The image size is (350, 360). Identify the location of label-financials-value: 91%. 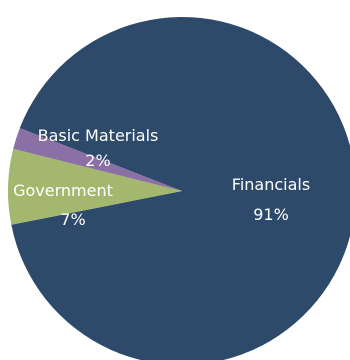
(271, 214).